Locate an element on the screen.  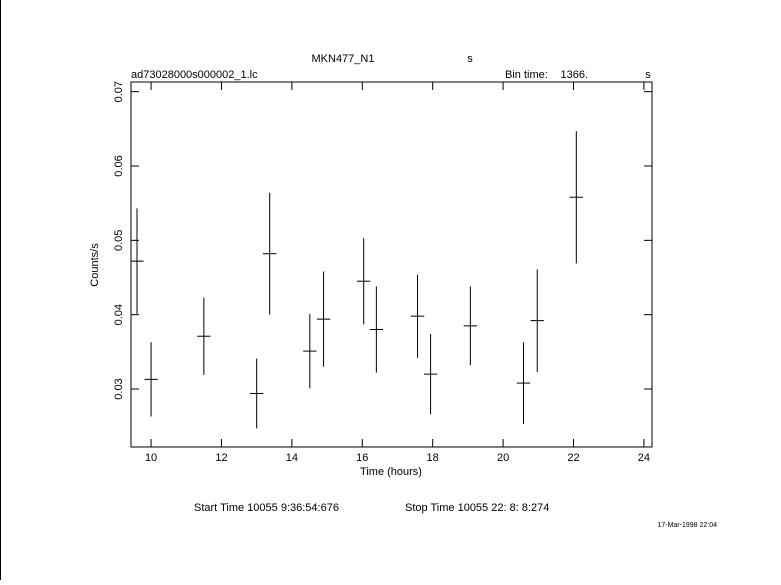
bin-label: Bin time: is located at coordinates (526, 75).